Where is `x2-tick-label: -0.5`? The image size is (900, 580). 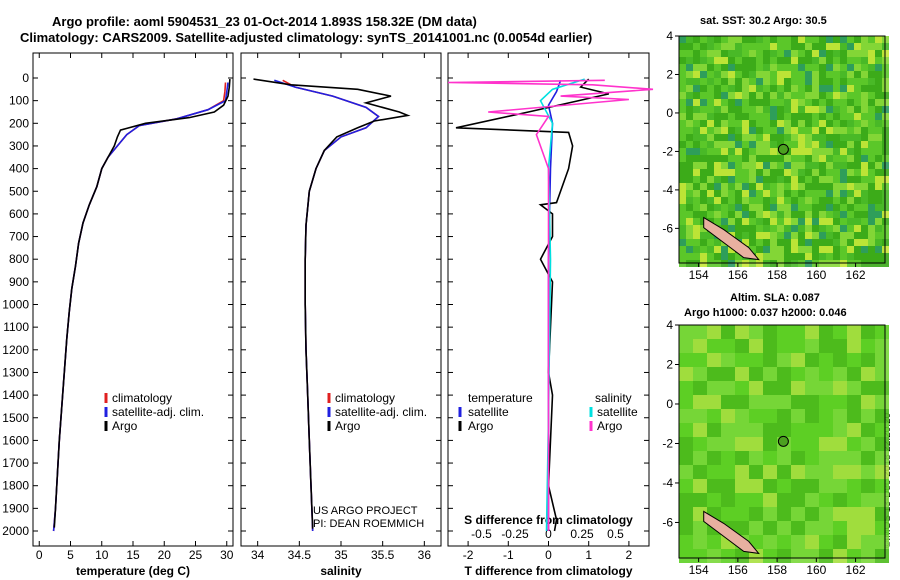
x2-tick-label: -0.5 is located at coordinates (481, 534).